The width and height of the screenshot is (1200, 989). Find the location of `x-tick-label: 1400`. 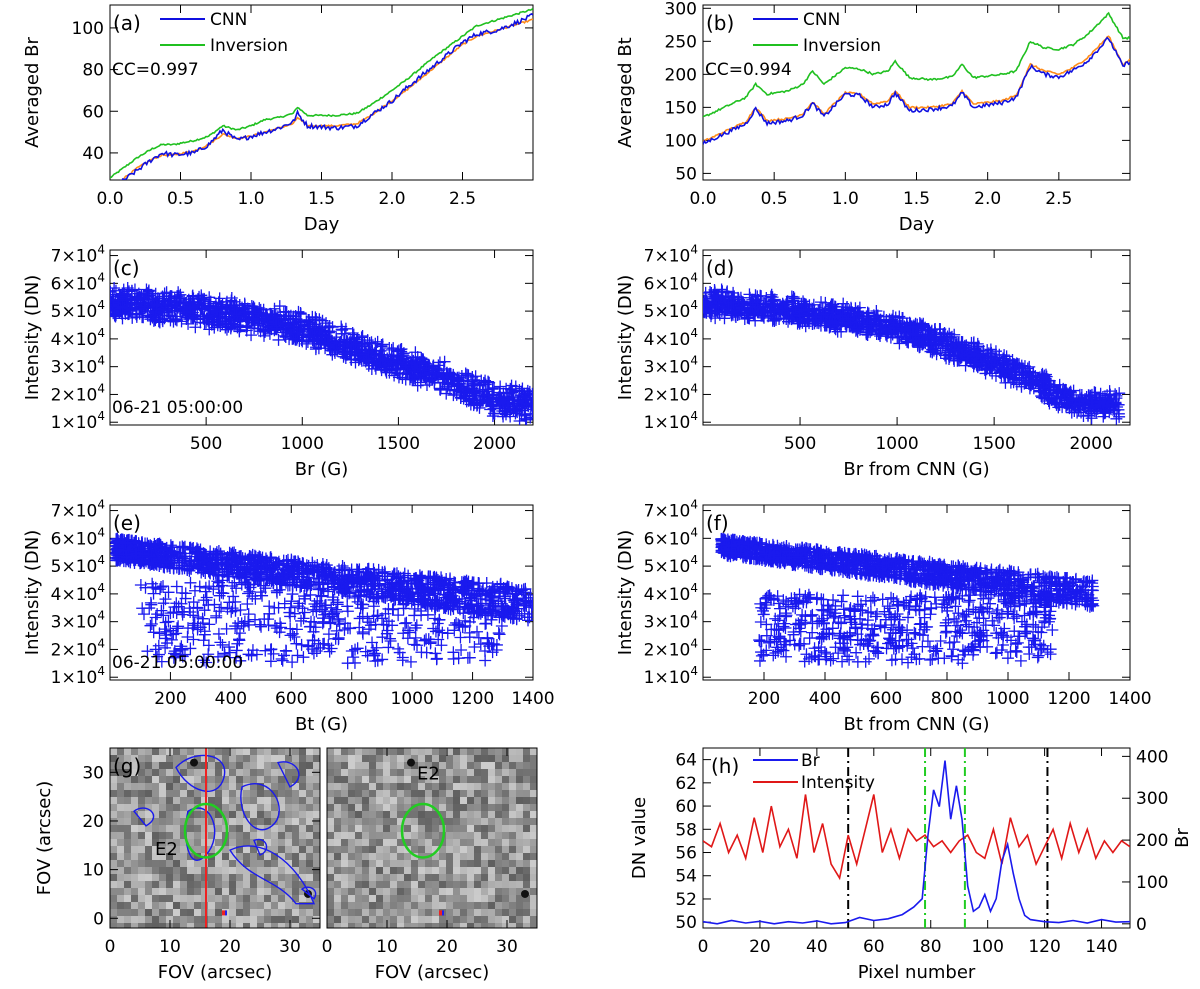

x-tick-label: 1400 is located at coordinates (532, 699).